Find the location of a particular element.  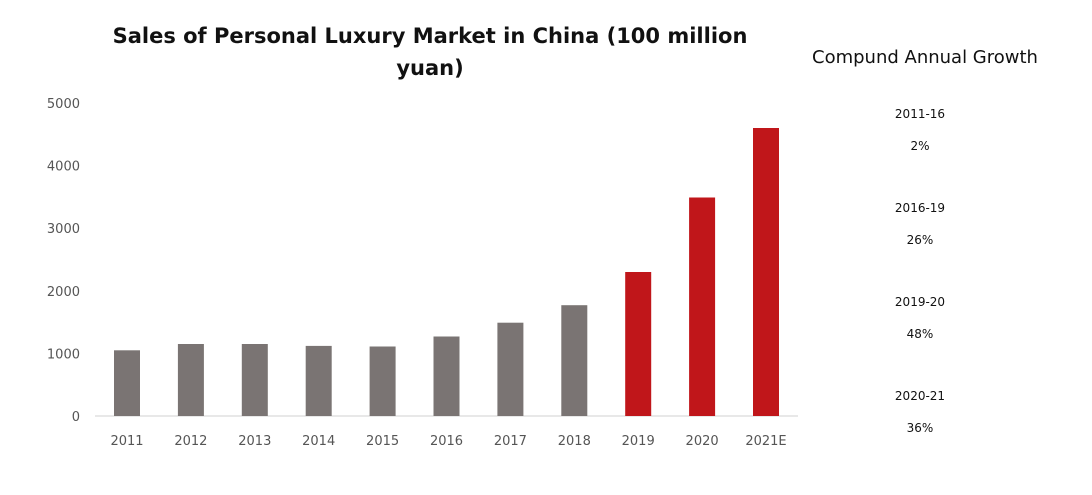

bar-2016 is located at coordinates (446, 376).